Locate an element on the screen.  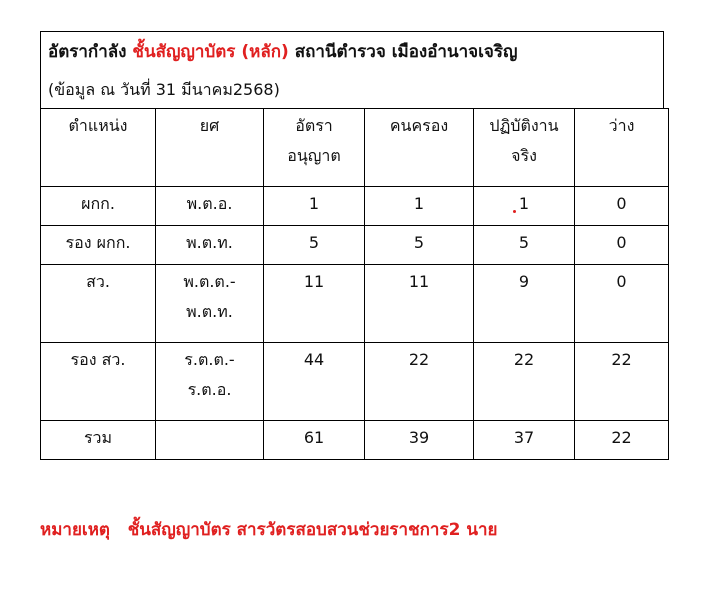
actual: 1 is located at coordinates (524, 203).